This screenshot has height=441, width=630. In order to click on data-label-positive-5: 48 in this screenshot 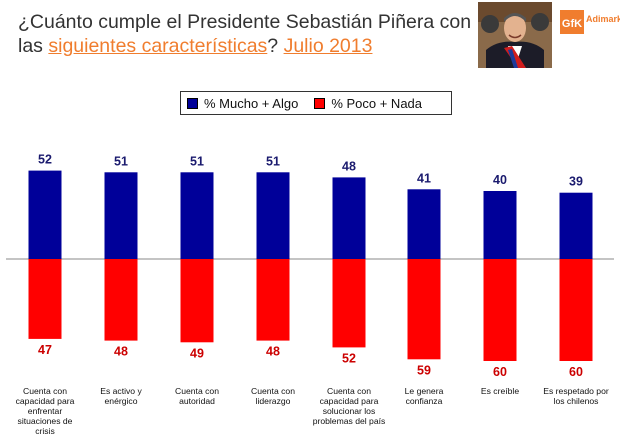, I will do `click(349, 166)`.